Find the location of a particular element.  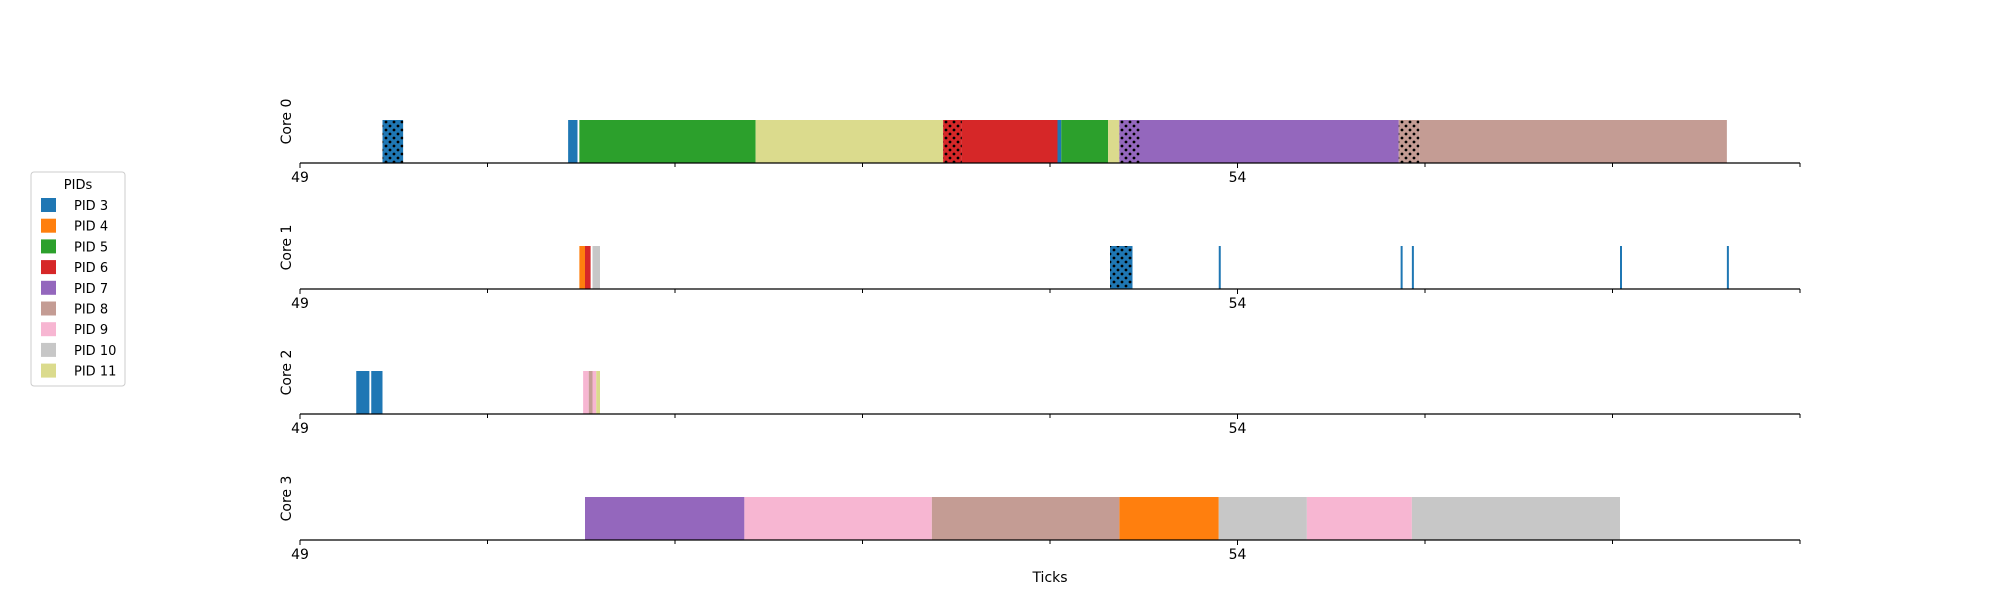

legend-entry-label: PID 8 is located at coordinates (91, 310).